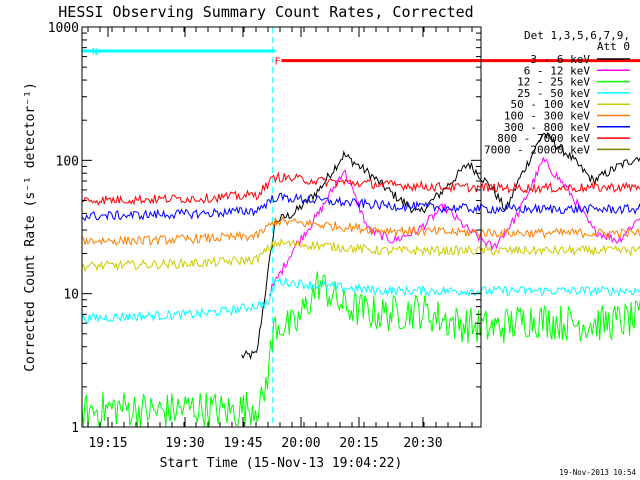 The image size is (640, 480). What do you see at coordinates (553, 82) in the screenshot?
I see `legend-label-2: 12 - 25 keV` at bounding box center [553, 82].